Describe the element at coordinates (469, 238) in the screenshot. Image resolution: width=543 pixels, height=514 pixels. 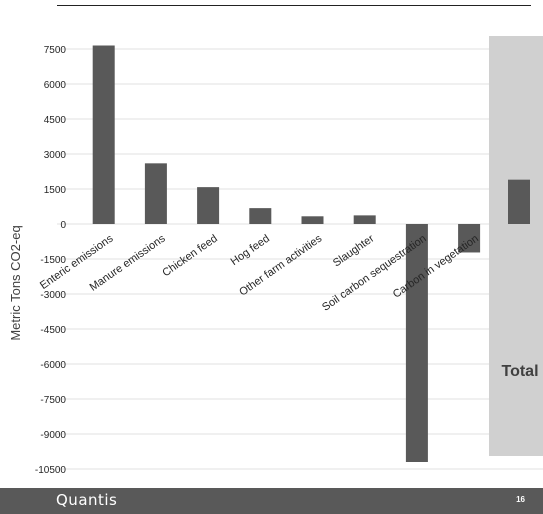
I see `bar-carbon-in-vegetation` at that location.